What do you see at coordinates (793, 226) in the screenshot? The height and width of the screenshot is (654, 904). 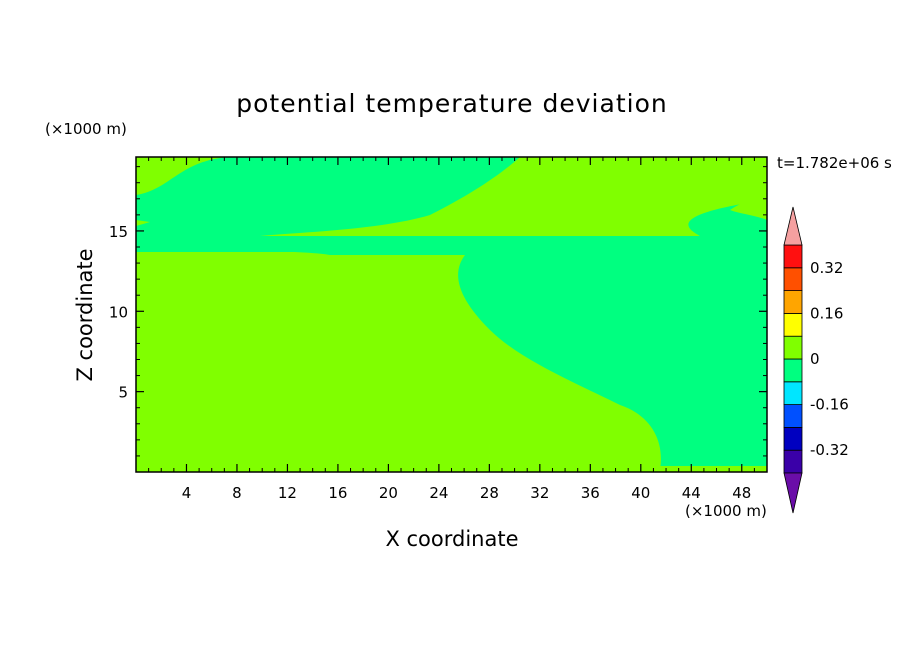 I see `colorbar-over-triangle` at bounding box center [793, 226].